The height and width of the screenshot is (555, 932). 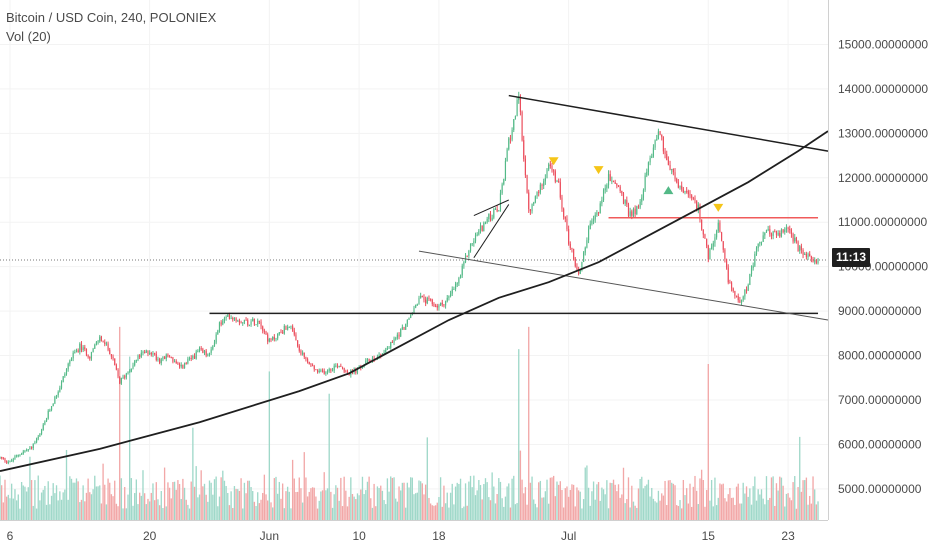 What do you see at coordinates (28, 36) in the screenshot?
I see `volume-indicator-label: Vol (20)` at bounding box center [28, 36].